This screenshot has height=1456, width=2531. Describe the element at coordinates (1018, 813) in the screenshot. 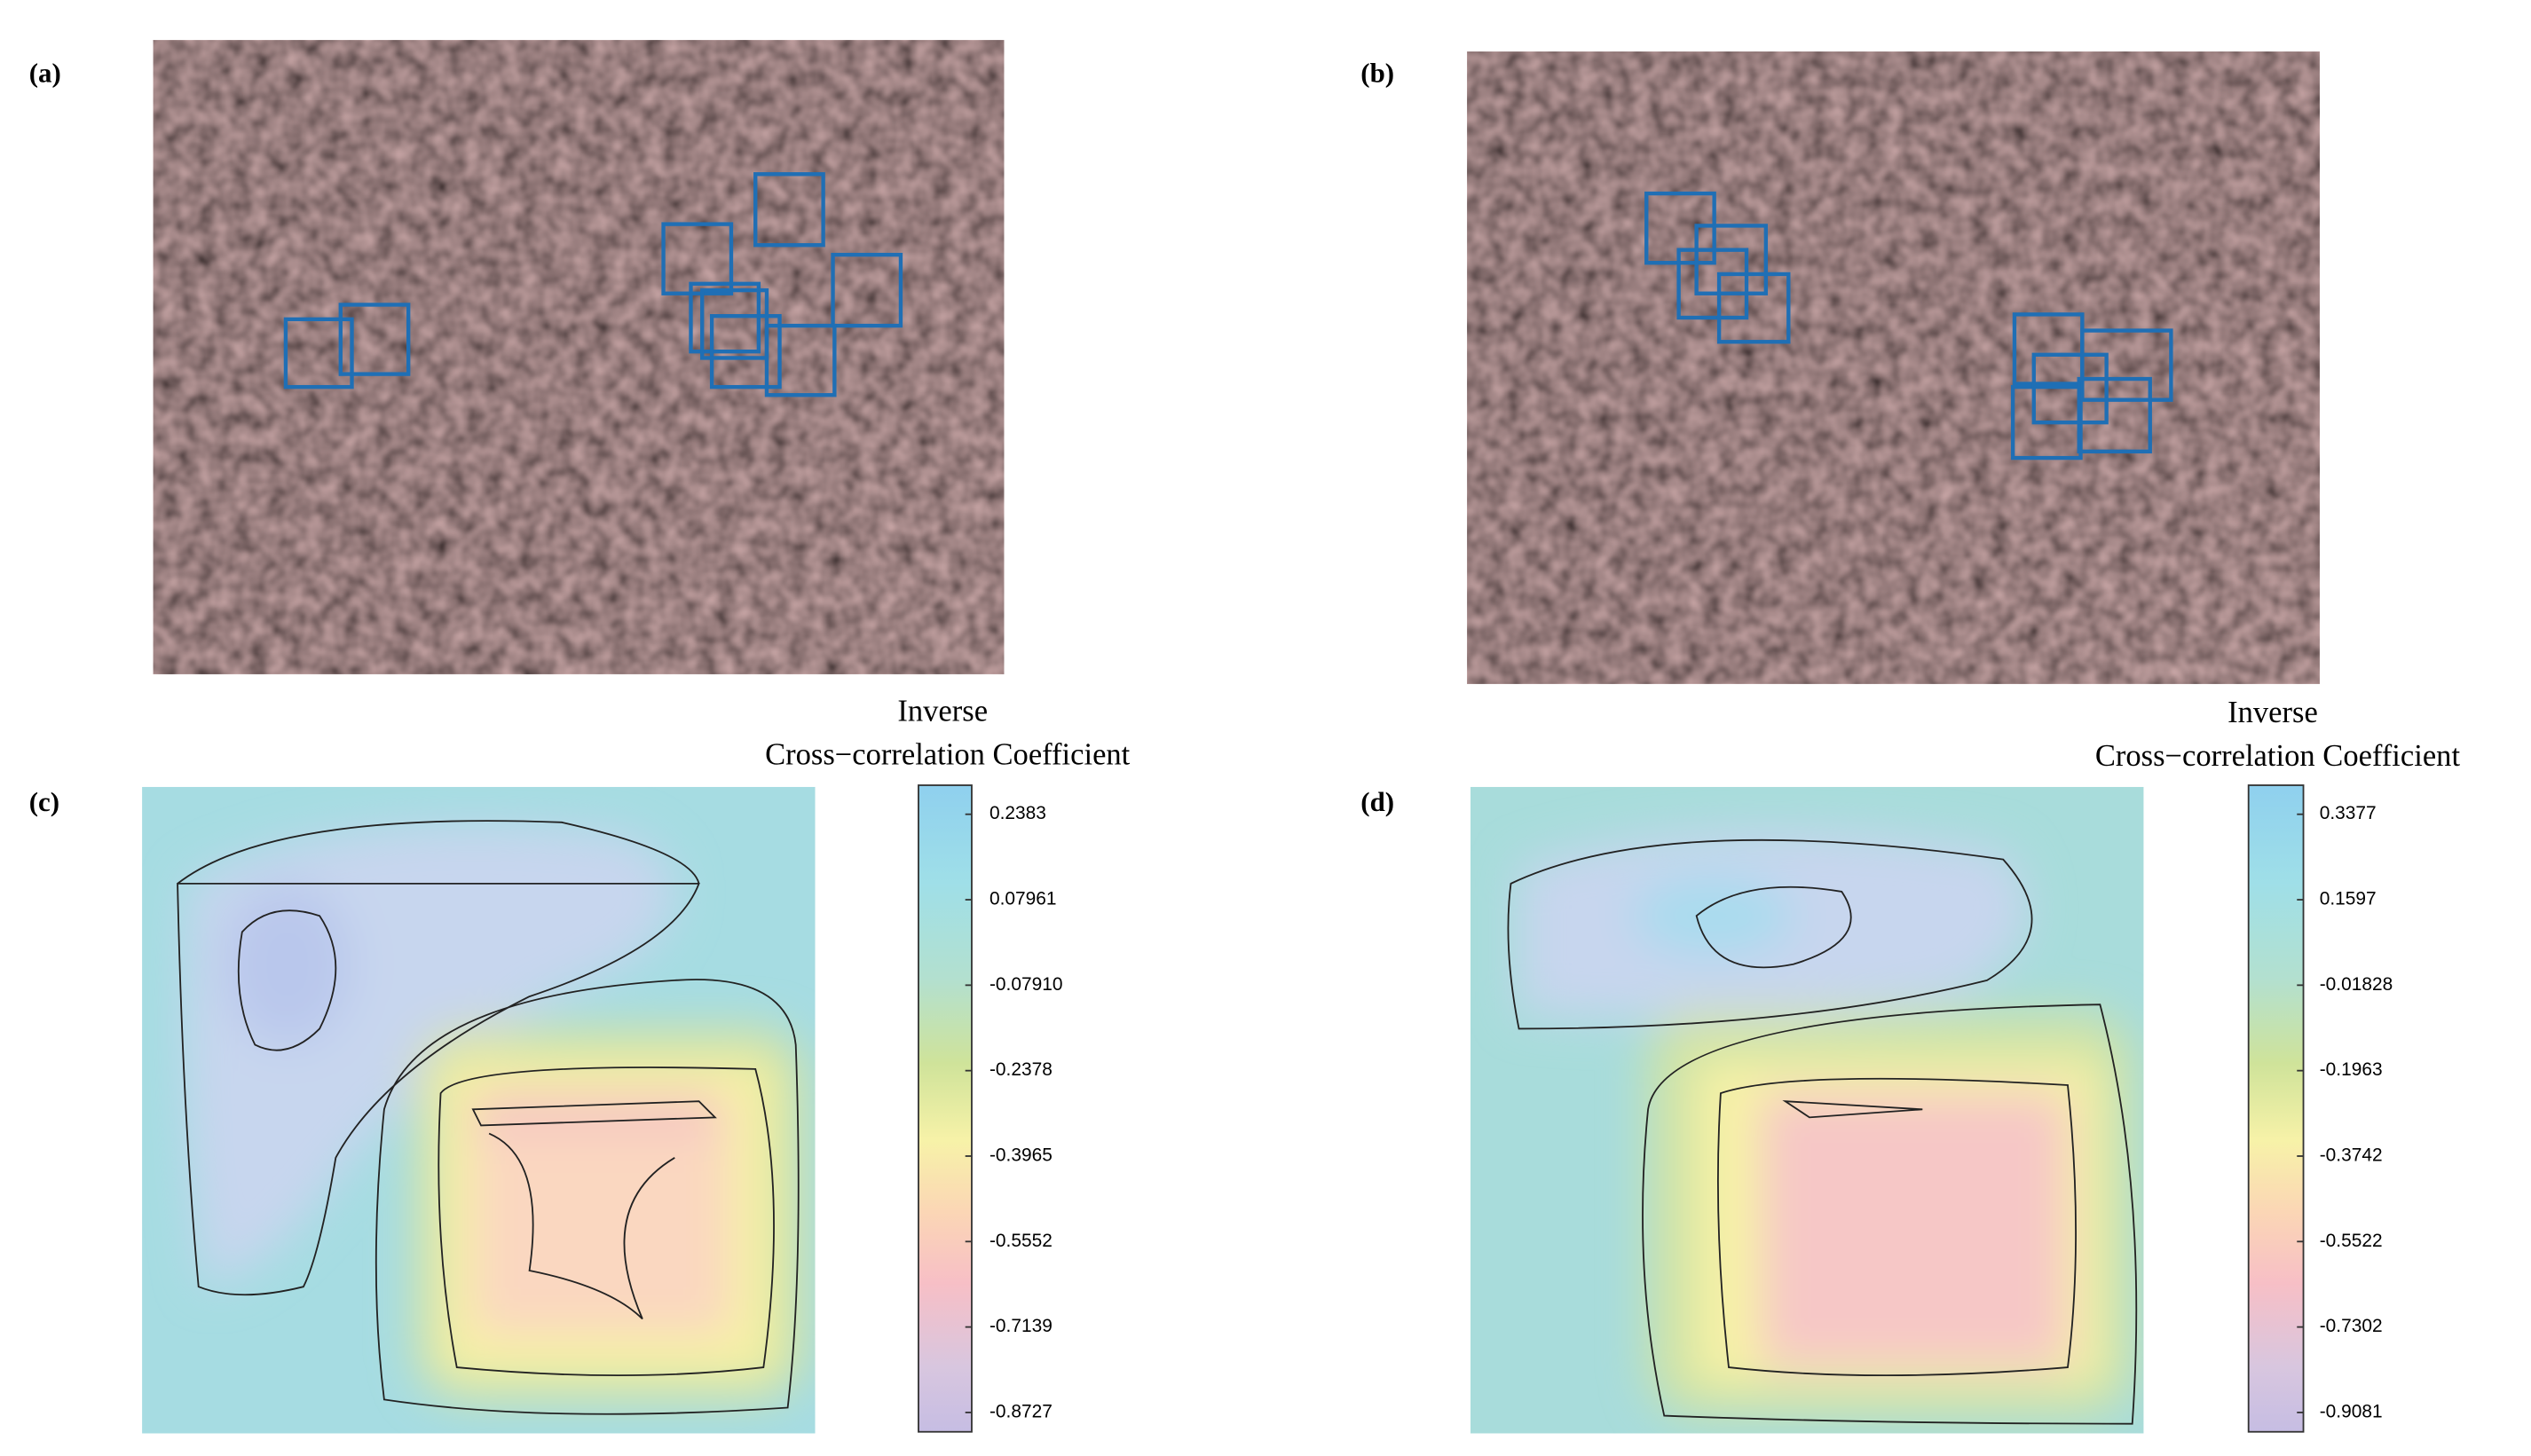

I see `tick-label: 0.2383` at that location.